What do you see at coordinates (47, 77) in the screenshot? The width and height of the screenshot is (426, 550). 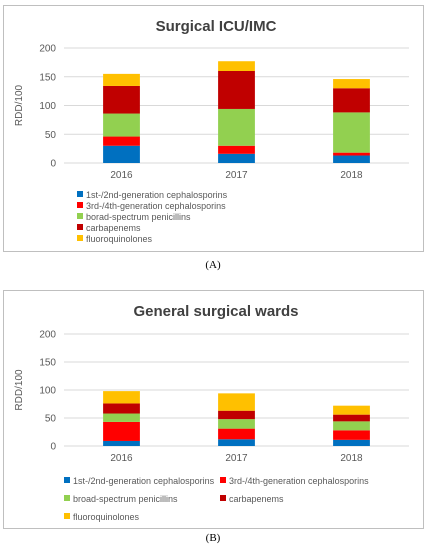 I see `chart-a-ytick-label: 150` at bounding box center [47, 77].